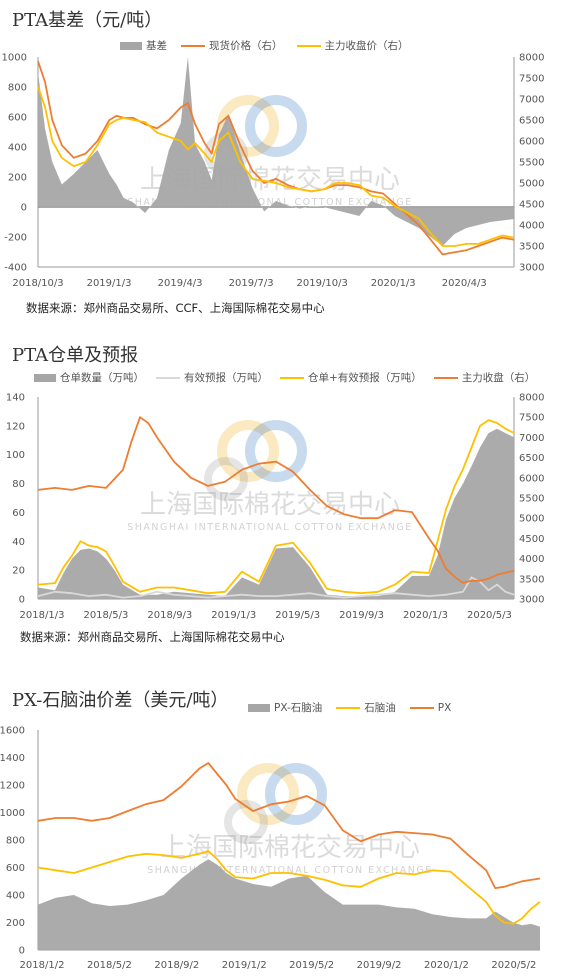 The image size is (561, 976). Describe the element at coordinates (15, 455) in the screenshot. I see `y-tick-label-left: 100` at that location.